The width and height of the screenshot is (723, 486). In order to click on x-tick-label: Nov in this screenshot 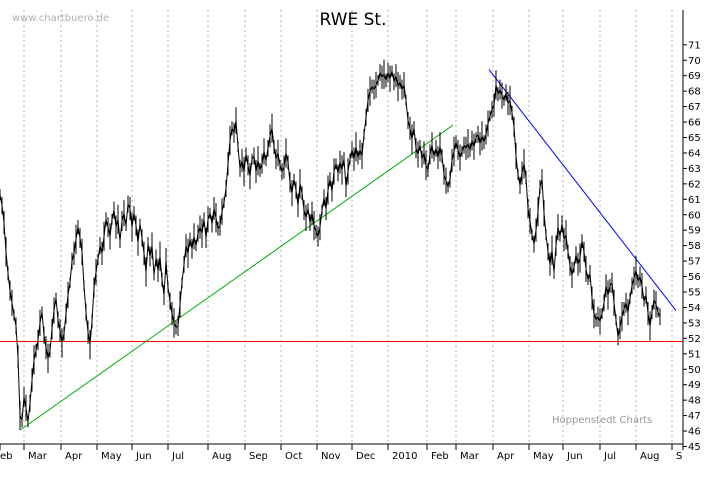, I will do `click(331, 456)`.